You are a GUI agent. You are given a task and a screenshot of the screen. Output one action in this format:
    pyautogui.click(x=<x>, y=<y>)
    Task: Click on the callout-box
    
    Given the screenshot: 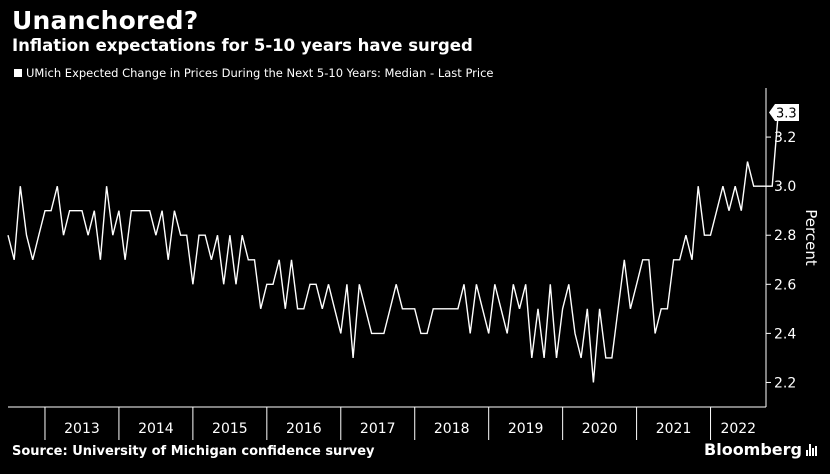 What is the action you would take?
    pyautogui.click(x=784, y=113)
    